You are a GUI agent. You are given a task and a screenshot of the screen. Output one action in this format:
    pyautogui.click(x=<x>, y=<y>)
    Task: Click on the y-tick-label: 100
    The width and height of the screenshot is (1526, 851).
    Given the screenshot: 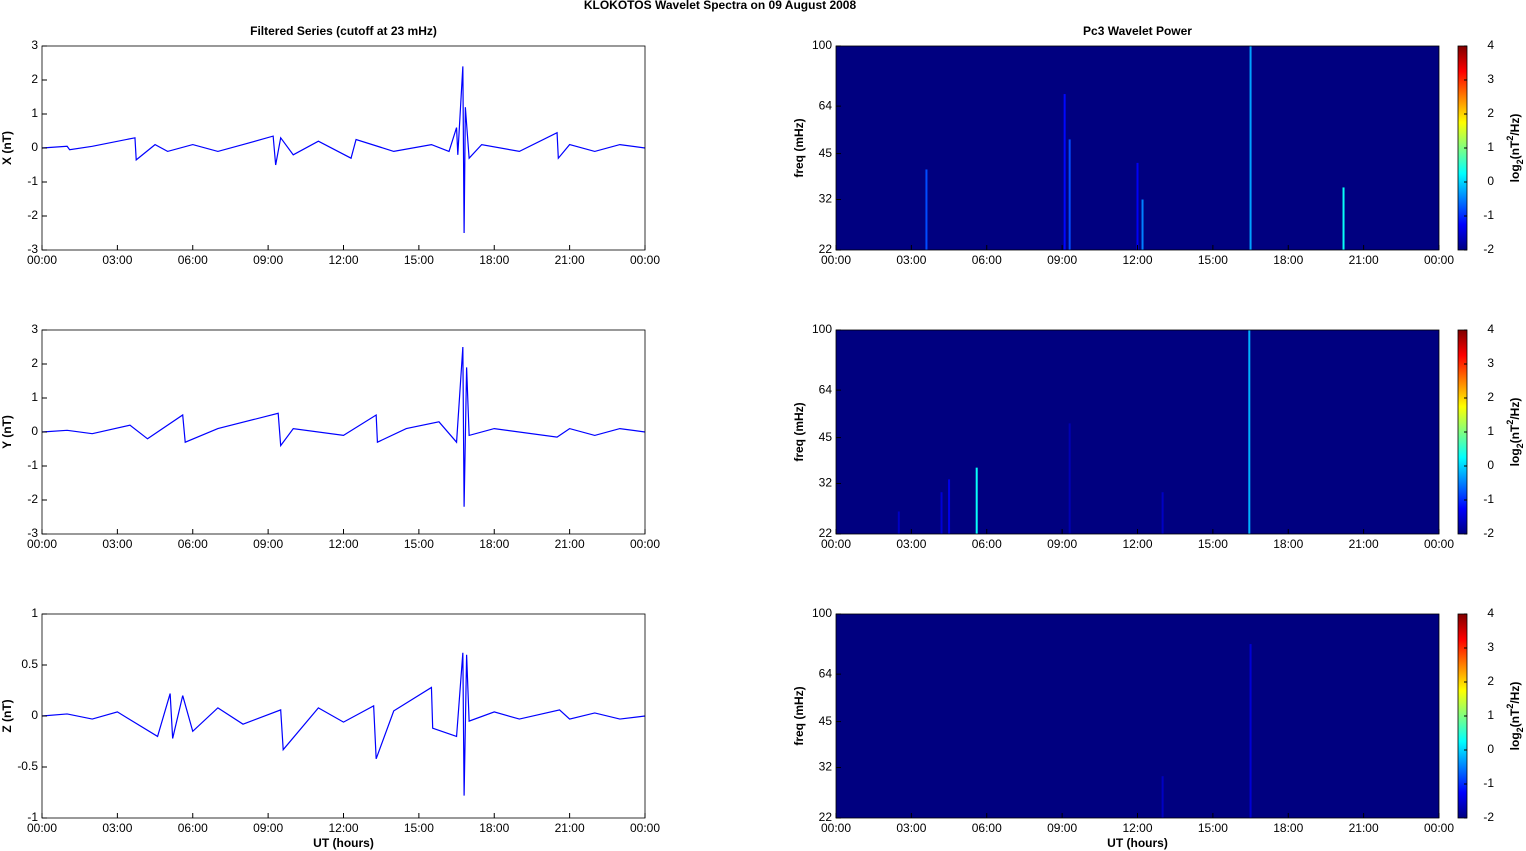 What is the action you would take?
    pyautogui.click(x=822, y=329)
    